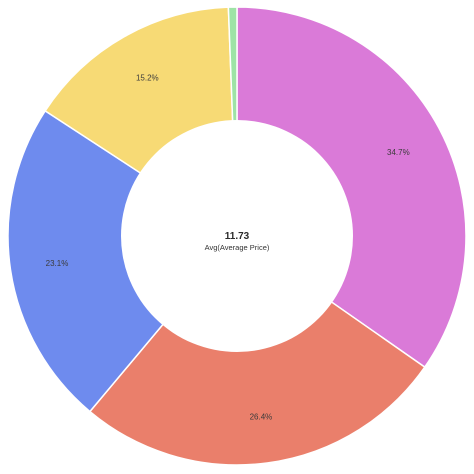  What do you see at coordinates (57, 263) in the screenshot?
I see `slice-label-2: 23.1%` at bounding box center [57, 263].